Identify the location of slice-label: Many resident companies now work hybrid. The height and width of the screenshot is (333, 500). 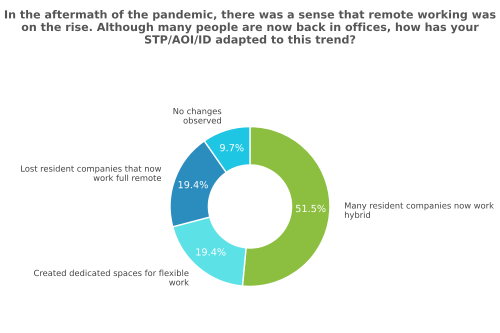
(419, 211).